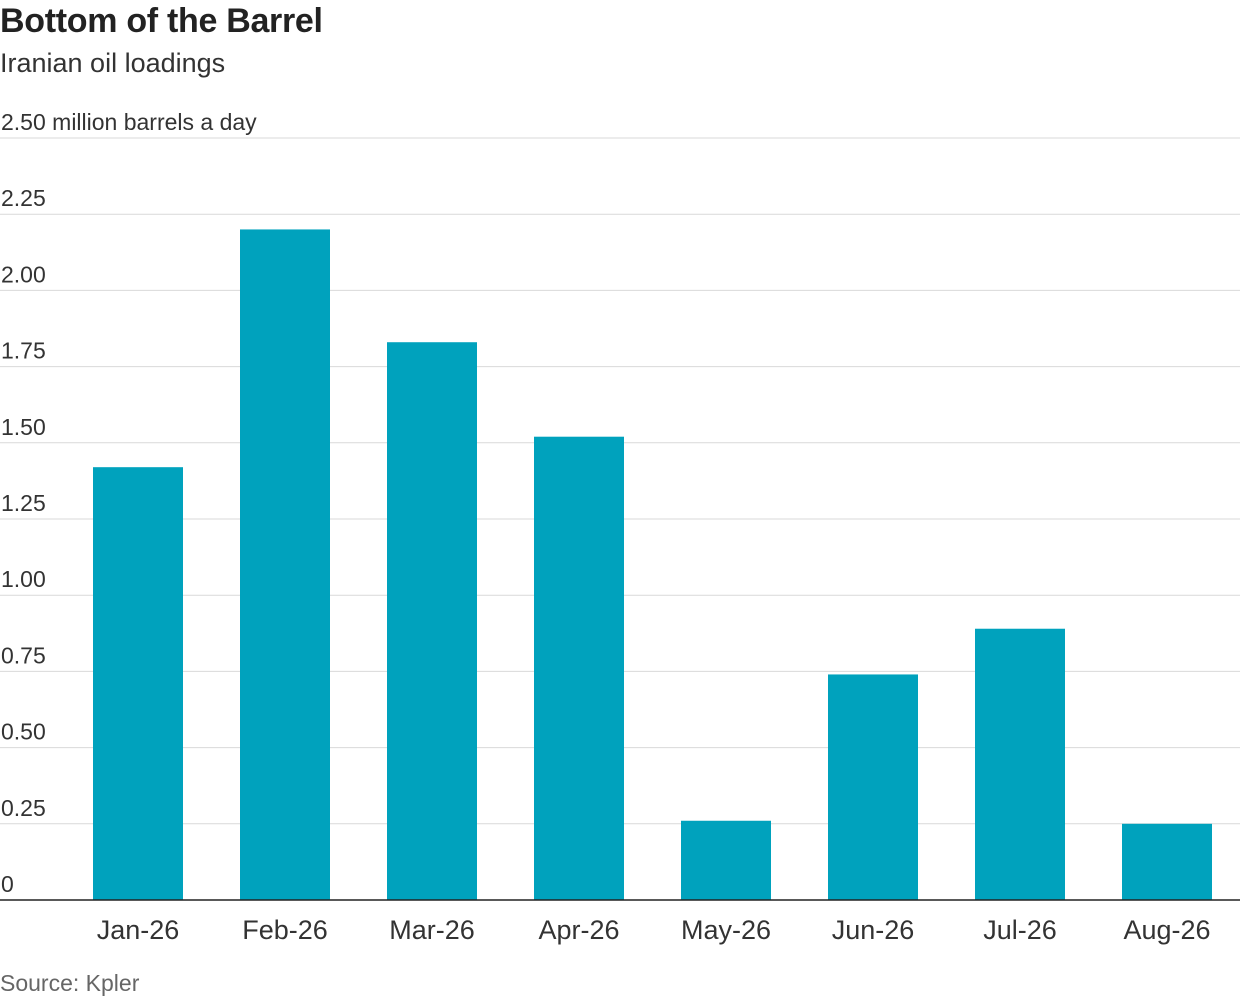 The height and width of the screenshot is (1000, 1240). What do you see at coordinates (1020, 930) in the screenshot?
I see `x-category-label: Jul-26` at bounding box center [1020, 930].